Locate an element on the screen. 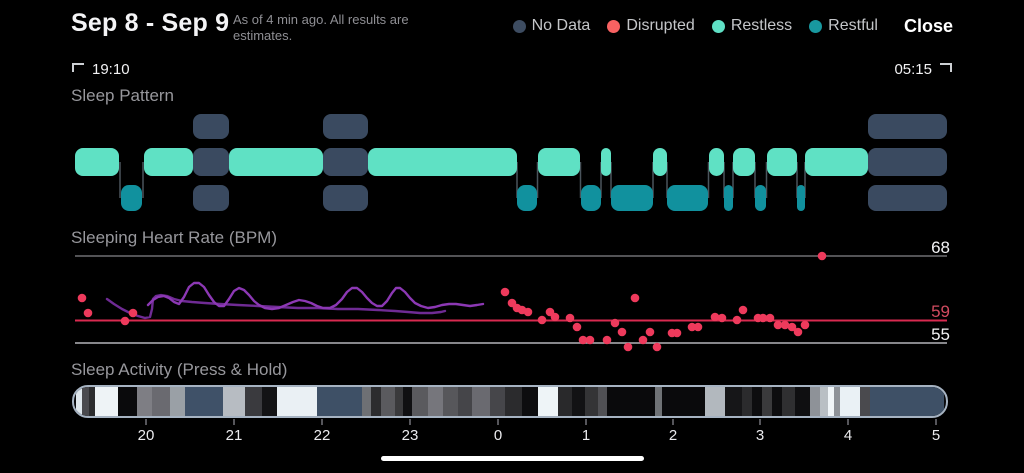  legend-item-disrupted: Disrupted is located at coordinates (651, 26).